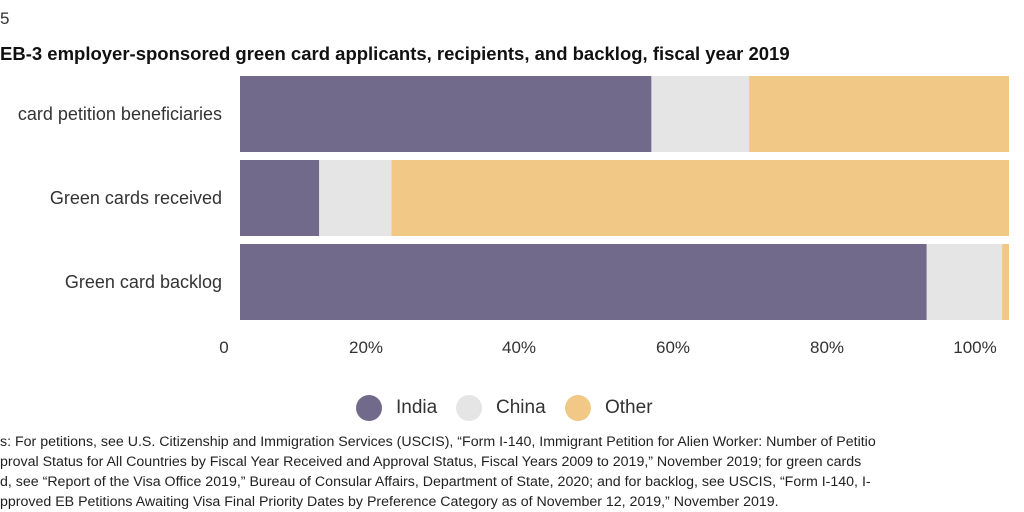  What do you see at coordinates (827, 347) in the screenshot?
I see `x-tick-label-5: 80%` at bounding box center [827, 347].